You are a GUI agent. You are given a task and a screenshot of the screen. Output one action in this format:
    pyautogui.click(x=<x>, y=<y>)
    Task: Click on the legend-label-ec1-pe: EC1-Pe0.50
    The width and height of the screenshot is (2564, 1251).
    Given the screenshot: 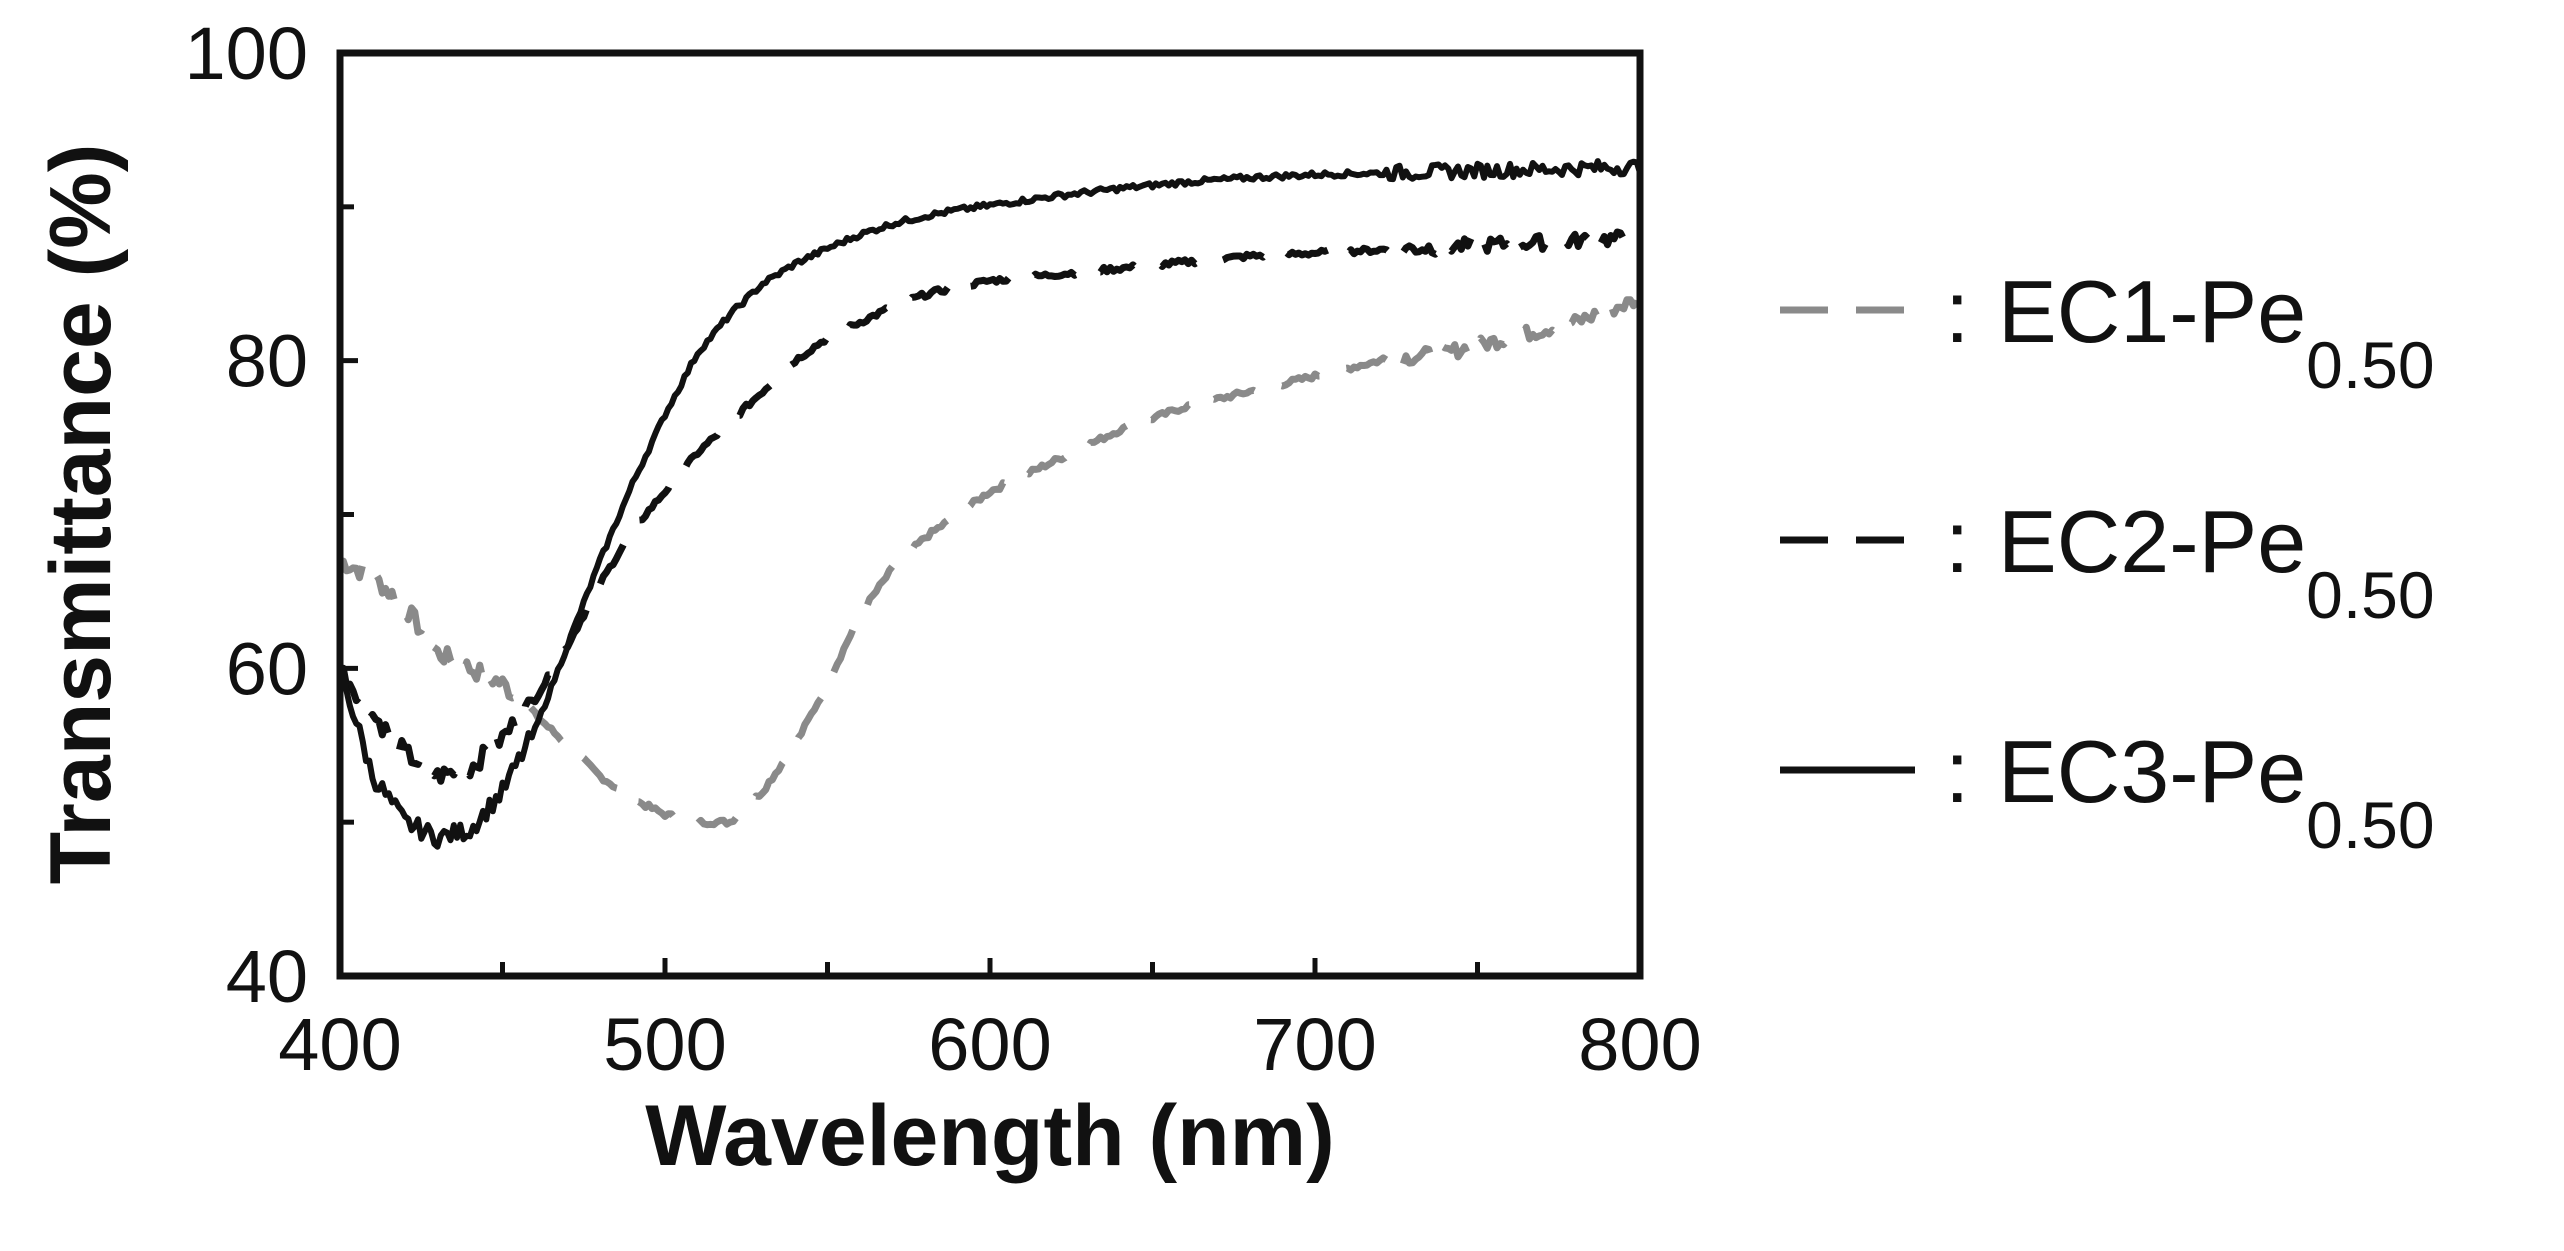 What is the action you would take?
    pyautogui.click(x=2216, y=332)
    